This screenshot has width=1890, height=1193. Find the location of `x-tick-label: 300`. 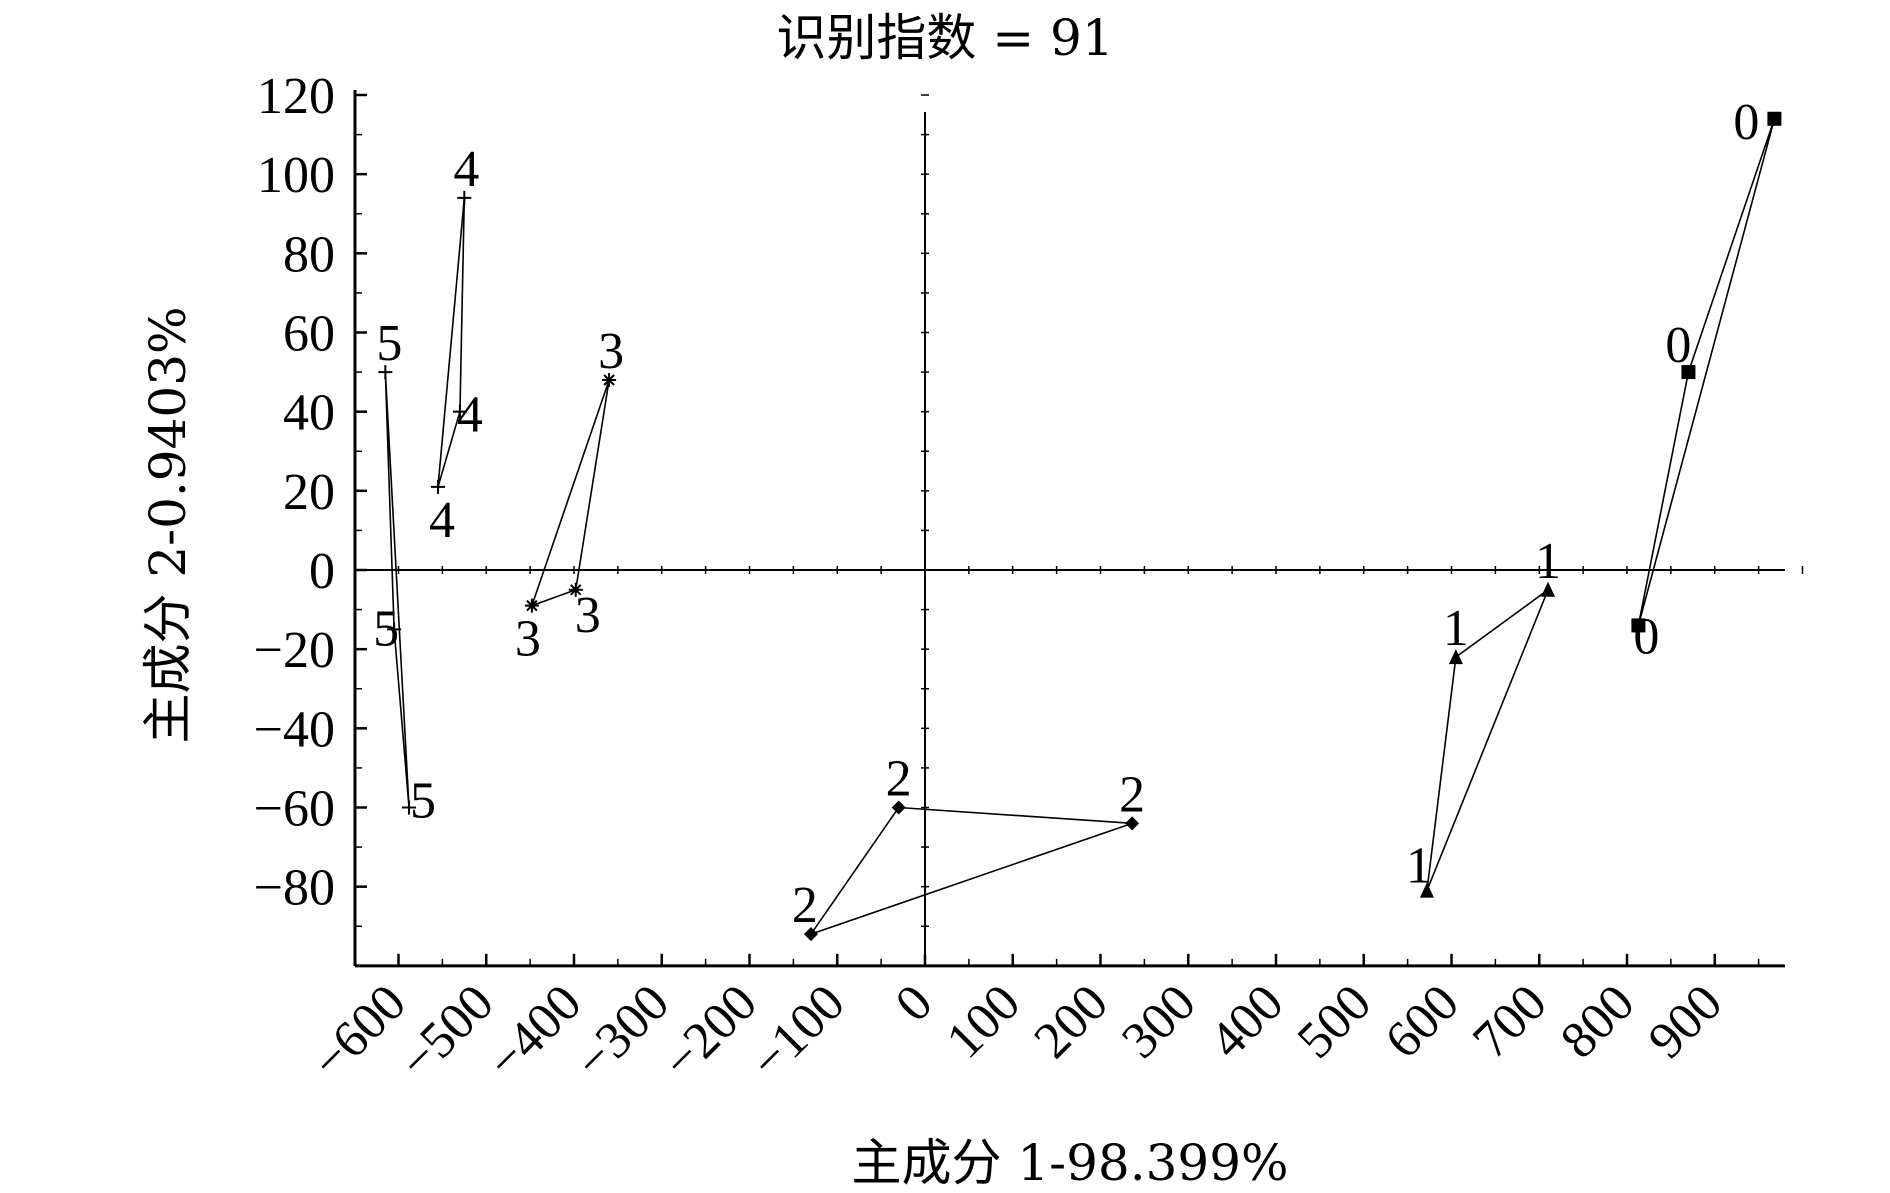

x-tick-label: 300 is located at coordinates (1158, 1021).